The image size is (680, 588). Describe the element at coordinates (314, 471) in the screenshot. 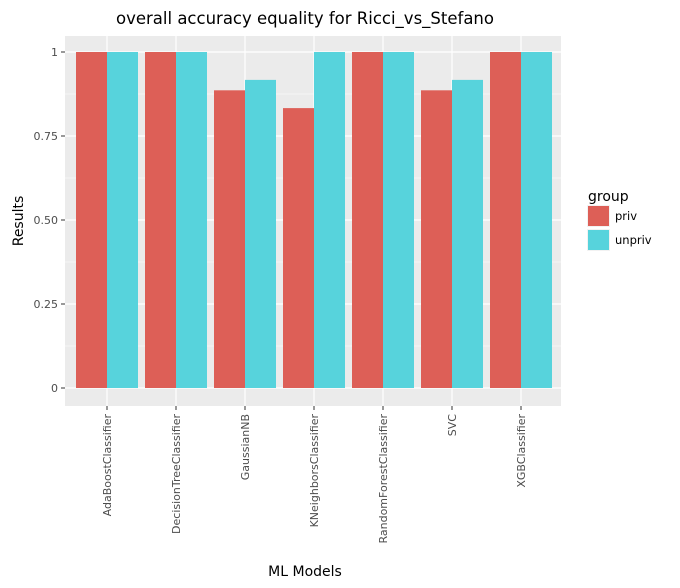

I see `x-tick-label: KNeighborsClassifier` at that location.